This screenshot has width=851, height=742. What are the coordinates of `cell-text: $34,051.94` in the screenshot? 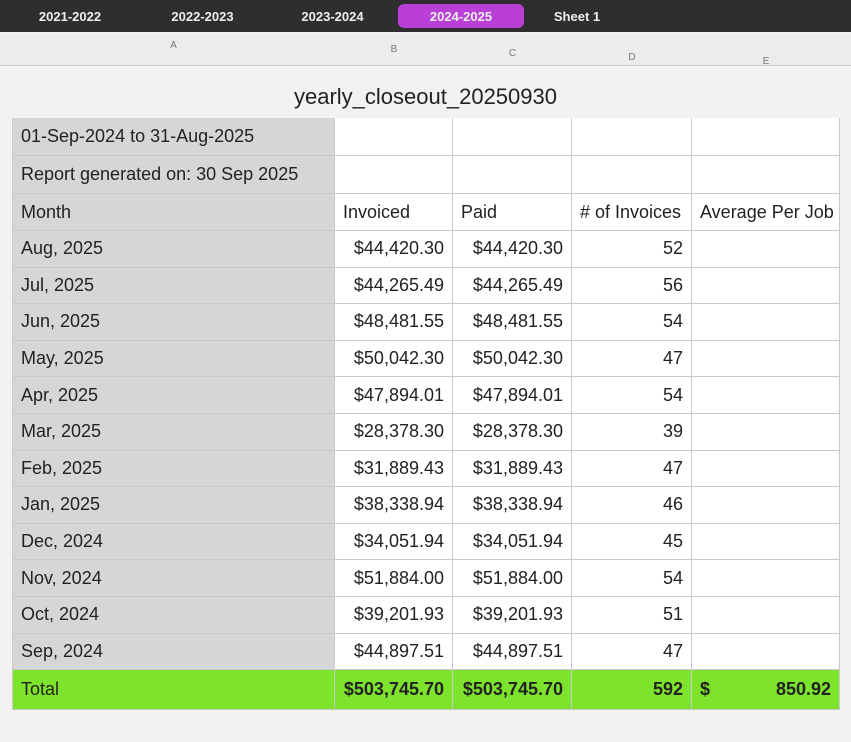 It's located at (517, 541).